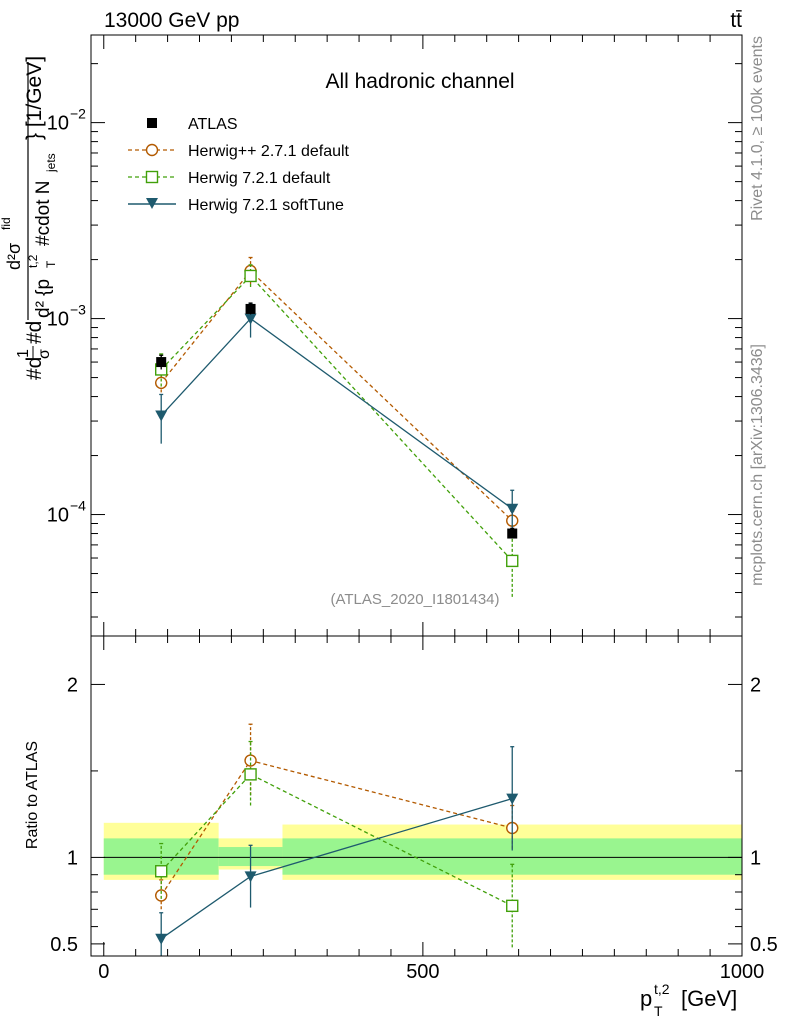  Describe the element at coordinates (161, 895) in the screenshot. I see `ratio-point-herwig-2-7-1-default` at that location.